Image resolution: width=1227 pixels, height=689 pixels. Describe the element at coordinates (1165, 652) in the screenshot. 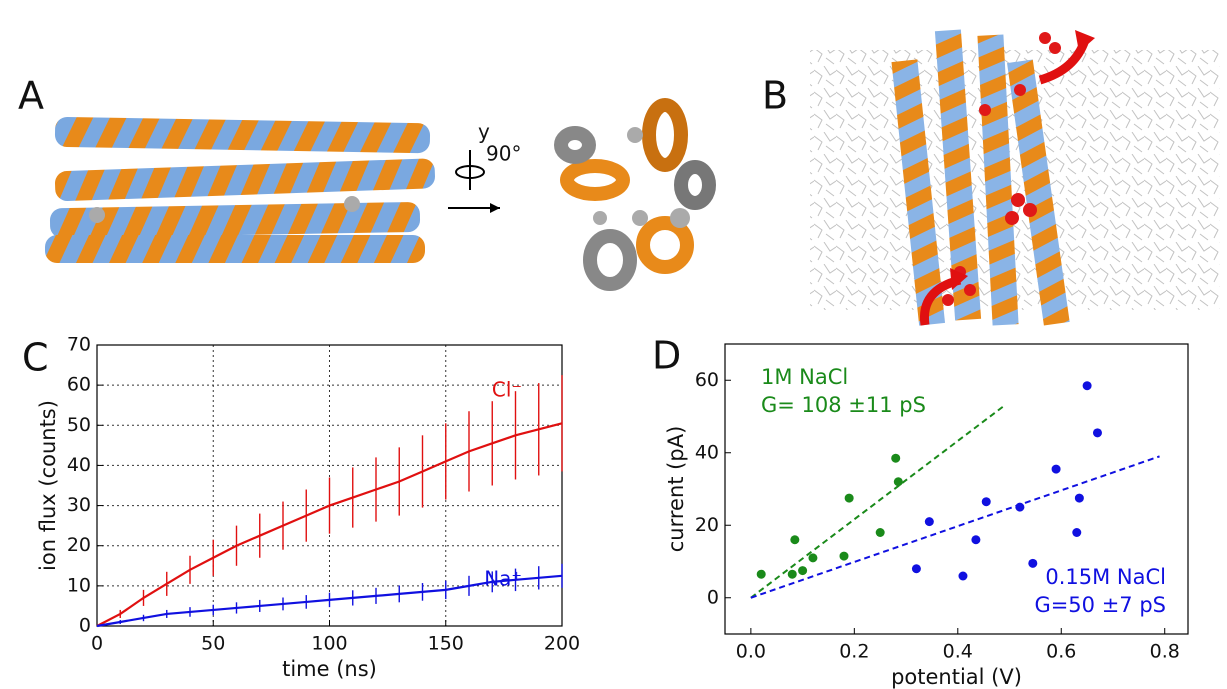

I see `x-tick-label: 0.8` at that location.